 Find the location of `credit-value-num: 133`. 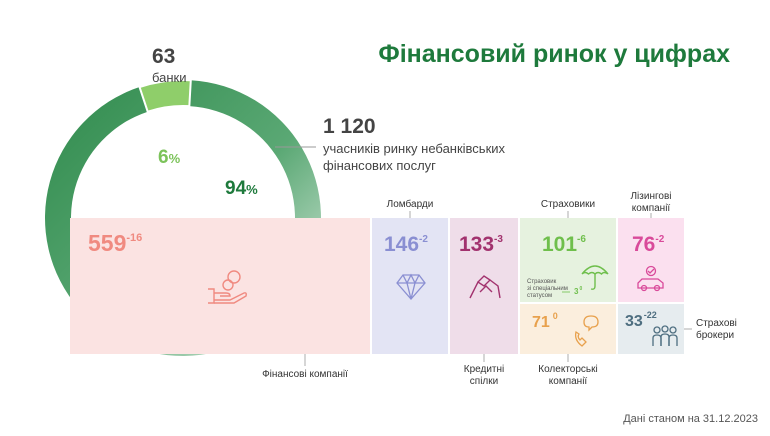

credit-value-num: 133 is located at coordinates (476, 244).